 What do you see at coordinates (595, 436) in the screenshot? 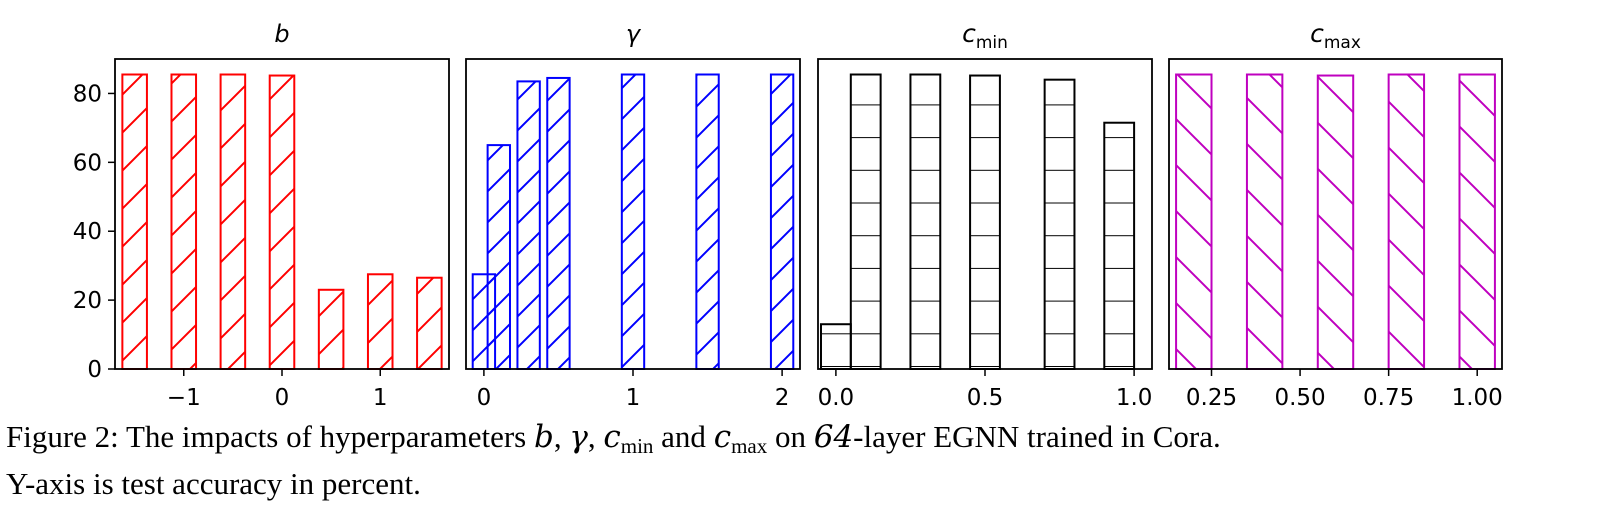
I see `caption-comma-2: ,` at bounding box center [595, 436].